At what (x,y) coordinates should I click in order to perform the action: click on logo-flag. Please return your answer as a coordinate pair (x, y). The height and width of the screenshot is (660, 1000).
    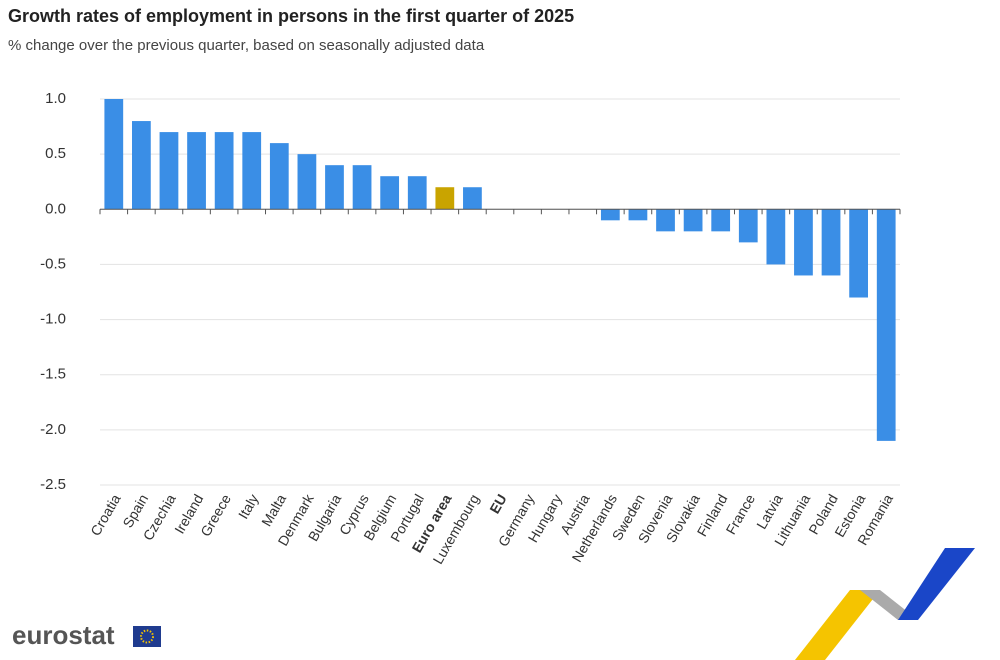
    Looking at the image, I should click on (147, 636).